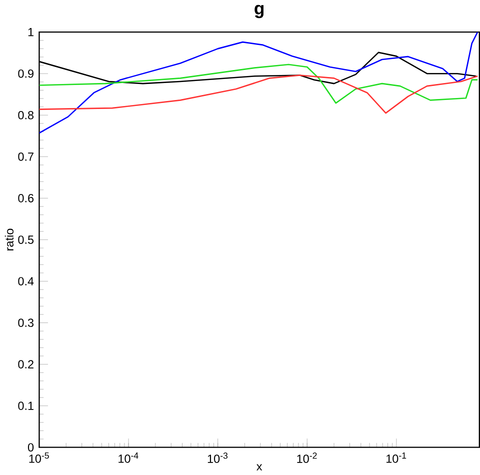 This screenshot has height=475, width=480. Describe the element at coordinates (39, 457) in the screenshot. I see `x-tick-label: 10$^{-5}$` at that location.